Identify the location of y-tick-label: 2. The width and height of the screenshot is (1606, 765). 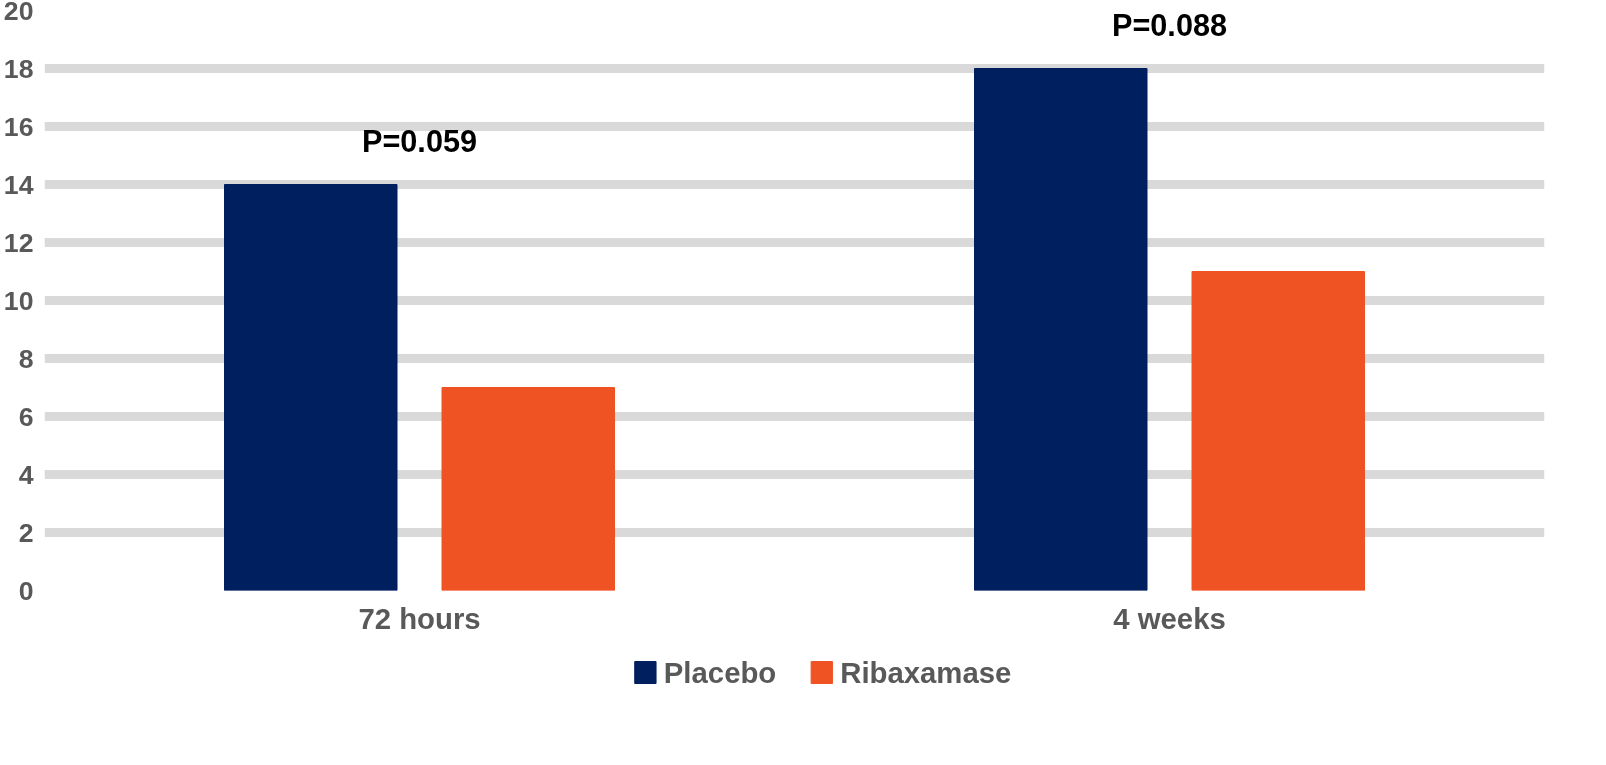
(26, 532).